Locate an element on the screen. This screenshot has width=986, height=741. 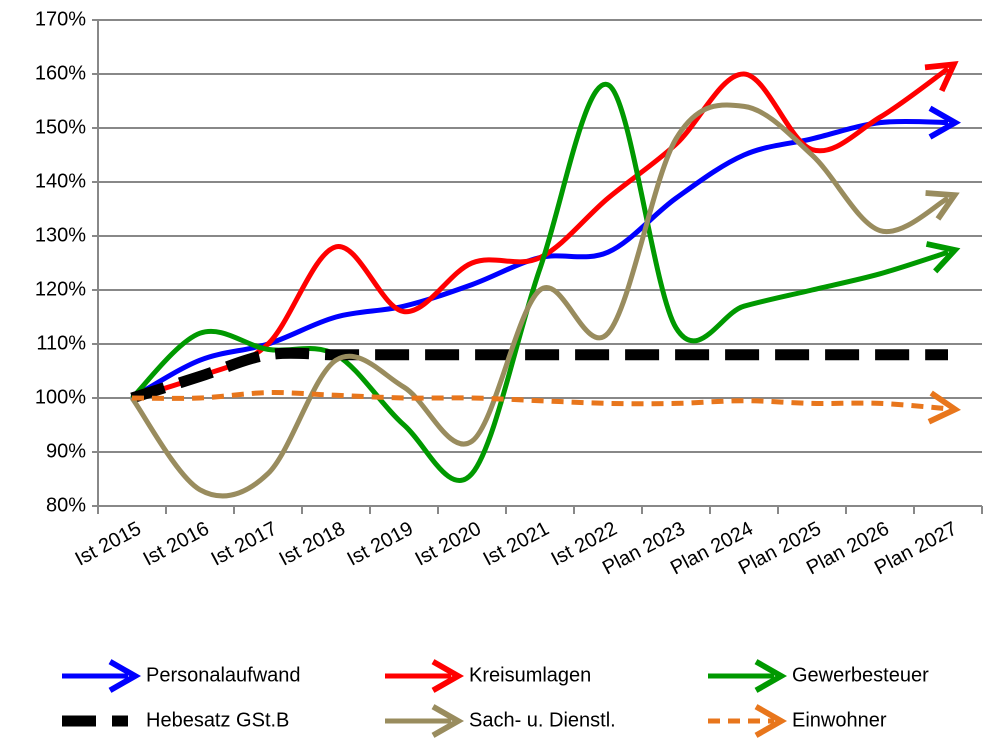
y-tick-label: 120% is located at coordinates (60, 289).